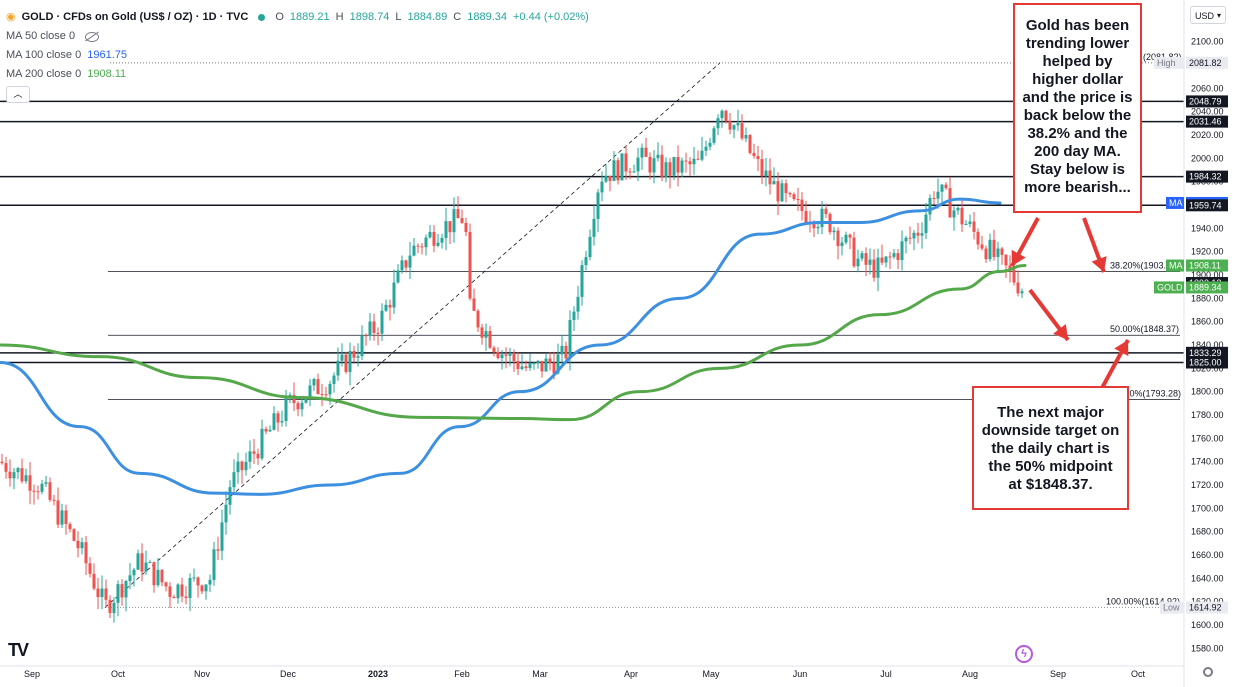  Describe the element at coordinates (1207, 485) in the screenshot. I see `y-tick-label: 1720.00` at that location.